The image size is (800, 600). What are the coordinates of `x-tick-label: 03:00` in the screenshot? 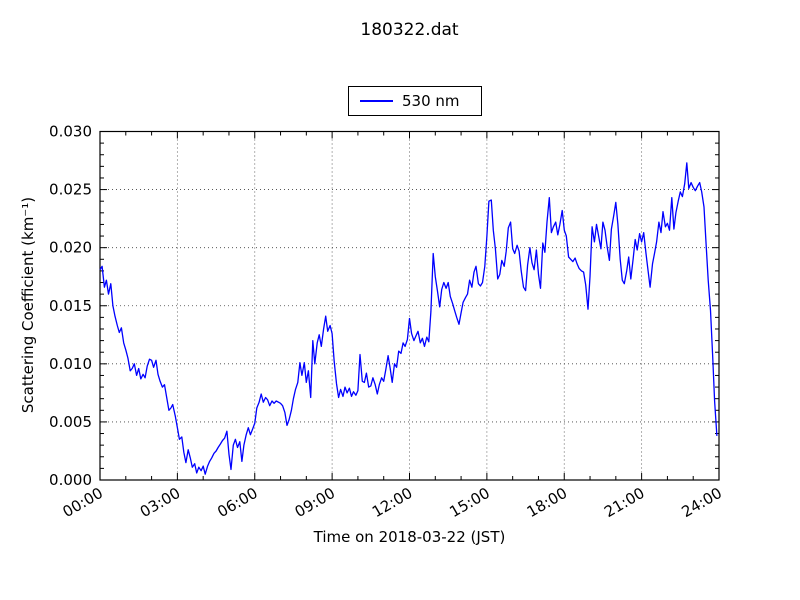 It's located at (160, 502).